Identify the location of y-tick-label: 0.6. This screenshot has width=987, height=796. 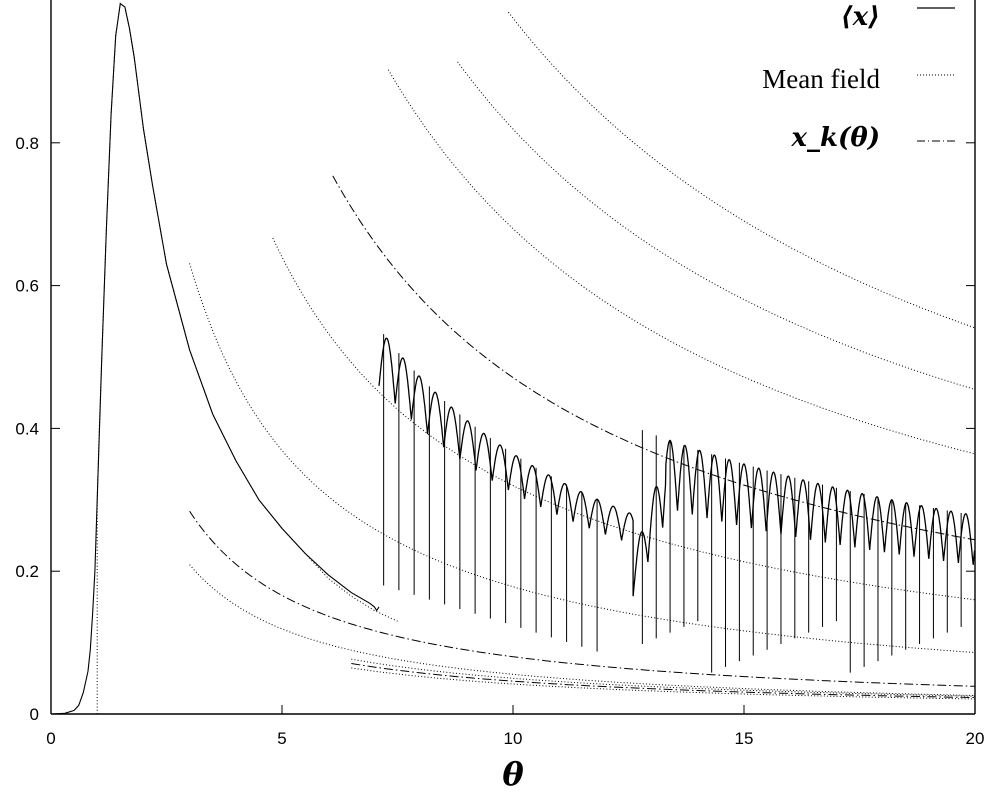
(27, 286).